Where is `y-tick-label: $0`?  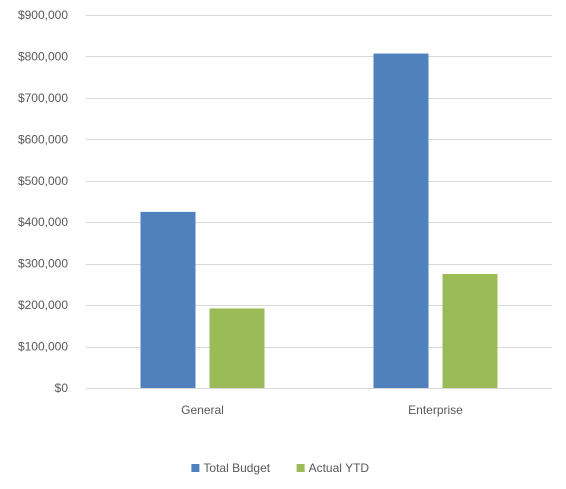 y-tick-label: $0 is located at coordinates (62, 388).